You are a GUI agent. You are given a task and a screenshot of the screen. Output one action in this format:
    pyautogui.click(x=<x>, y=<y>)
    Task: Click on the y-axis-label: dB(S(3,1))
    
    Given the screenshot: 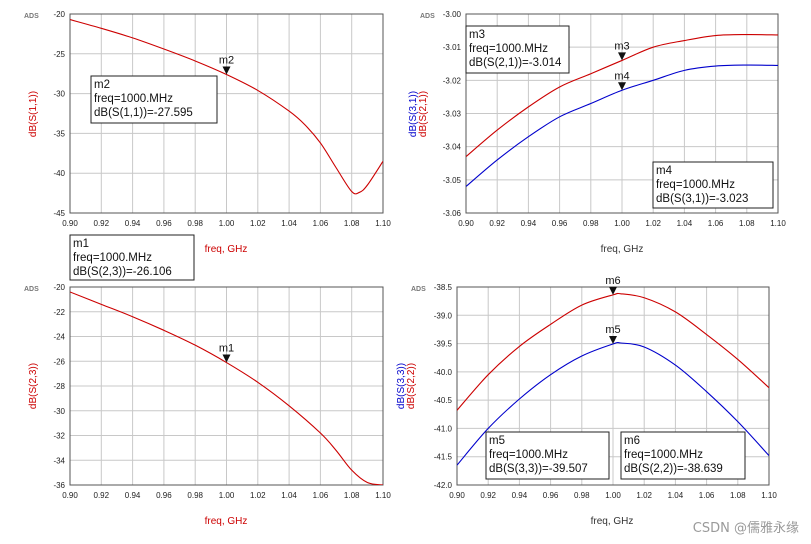 What is the action you would take?
    pyautogui.click(x=413, y=114)
    